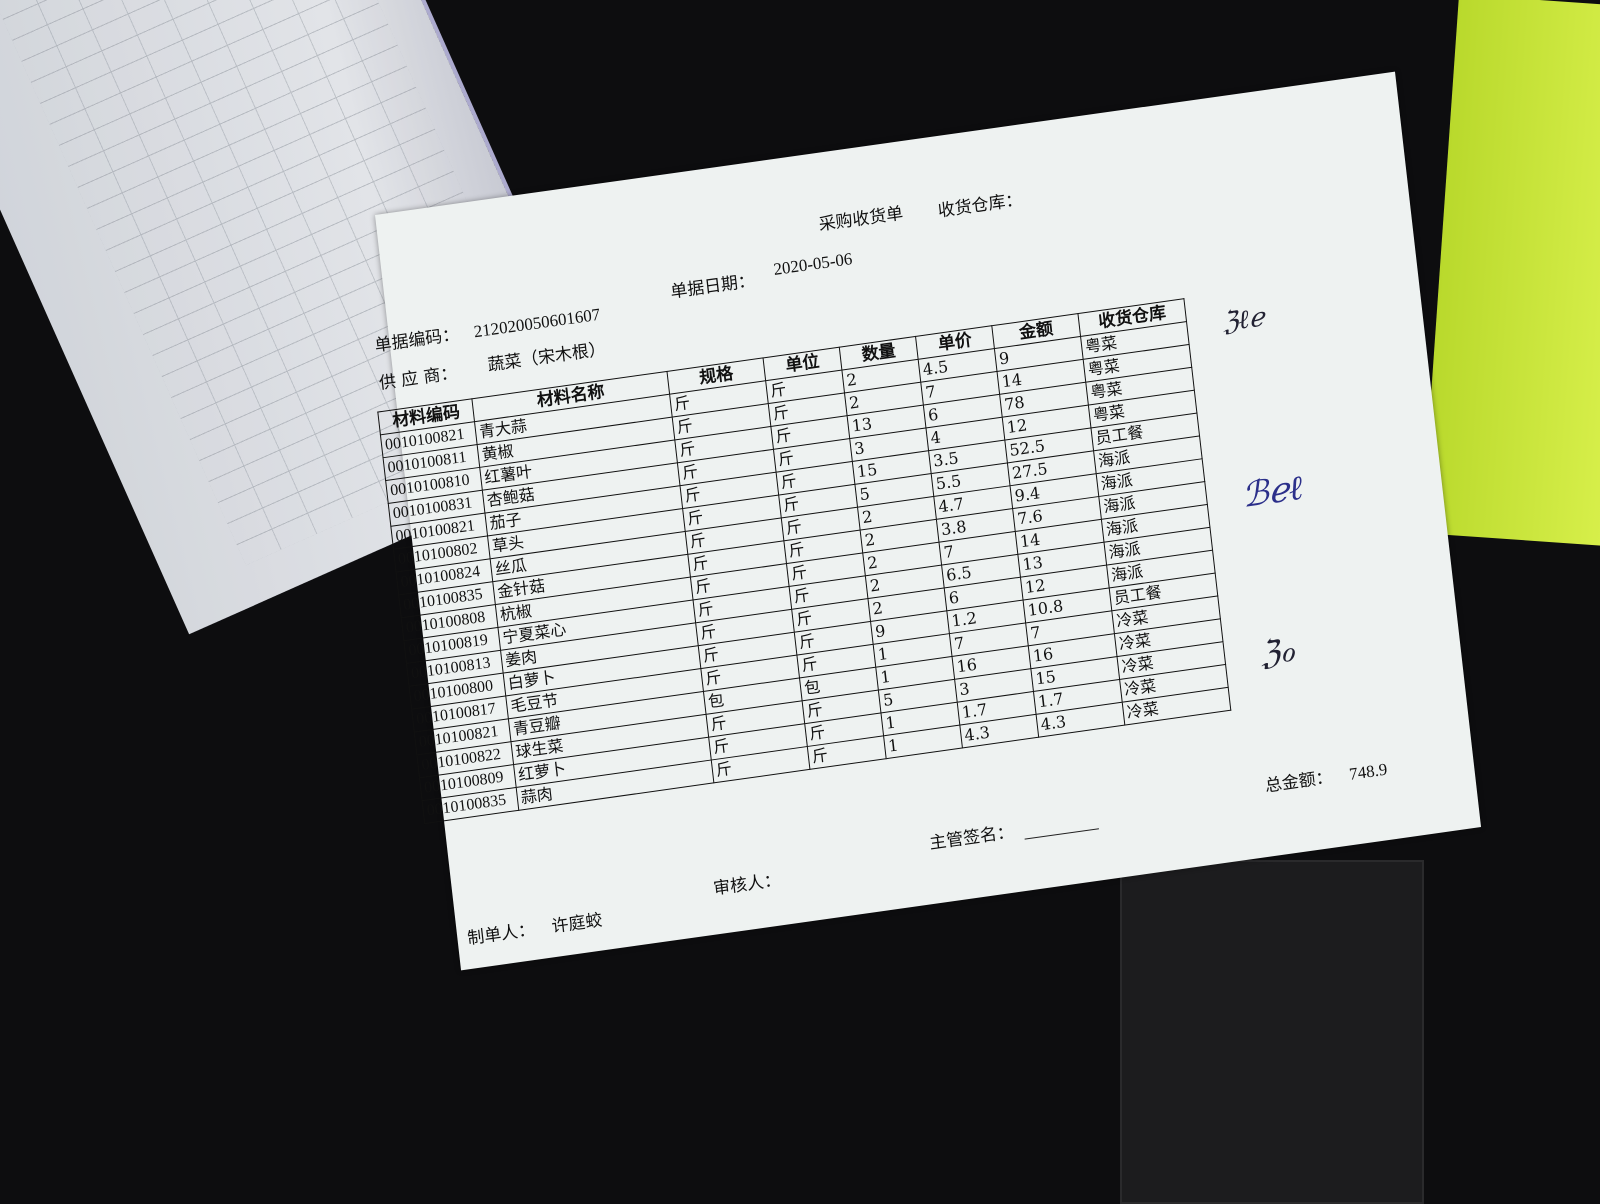  What do you see at coordinates (861, 219) in the screenshot?
I see `receipt-title: 采购收货单` at bounding box center [861, 219].